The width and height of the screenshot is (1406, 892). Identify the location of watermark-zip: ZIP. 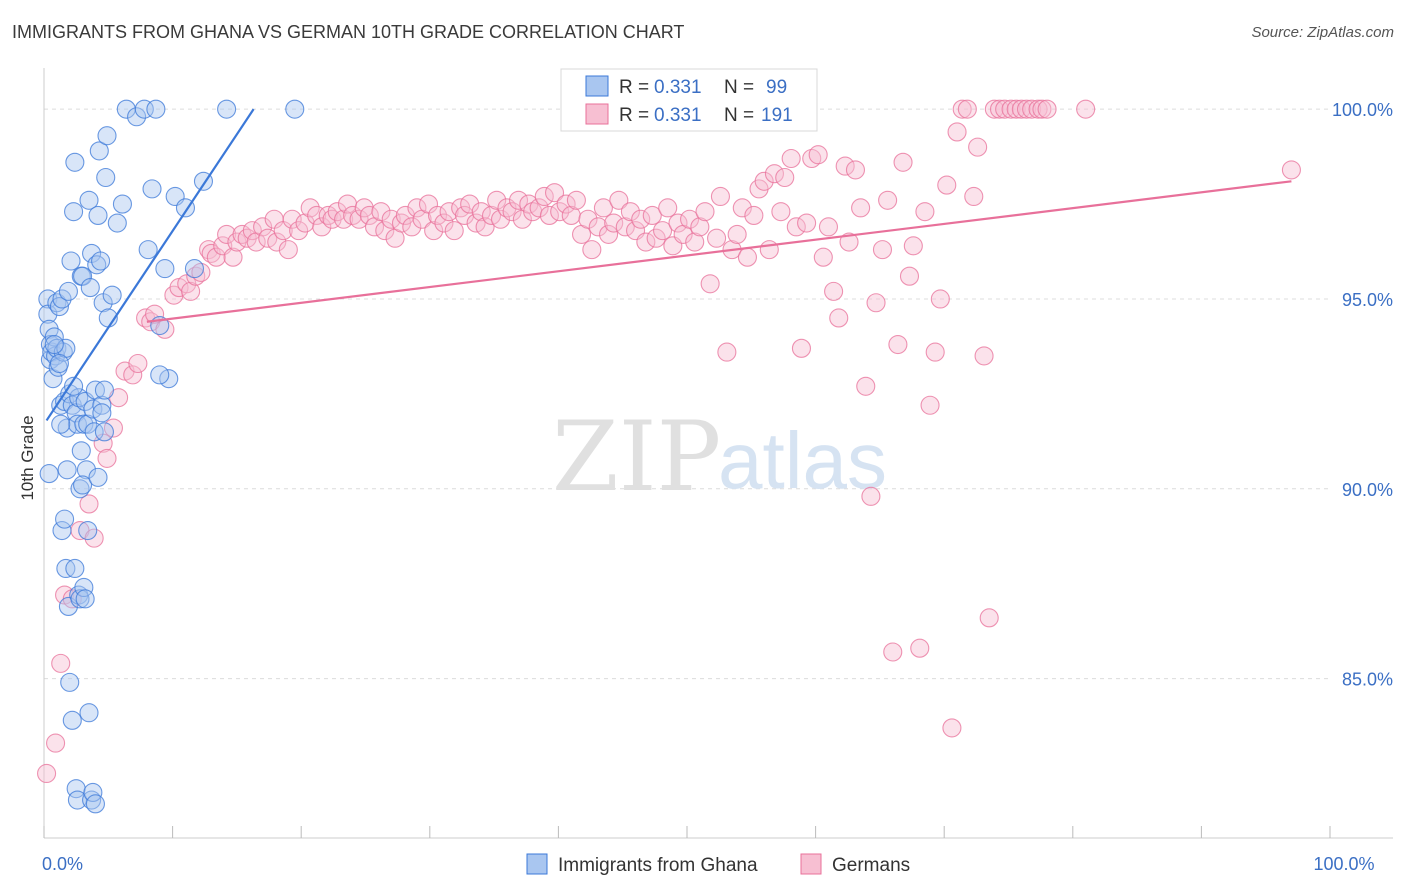
(636, 457).